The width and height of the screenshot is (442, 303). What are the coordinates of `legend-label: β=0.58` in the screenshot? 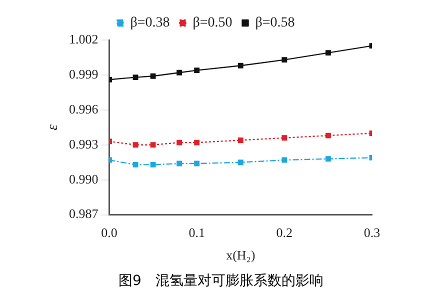 It's located at (275, 23).